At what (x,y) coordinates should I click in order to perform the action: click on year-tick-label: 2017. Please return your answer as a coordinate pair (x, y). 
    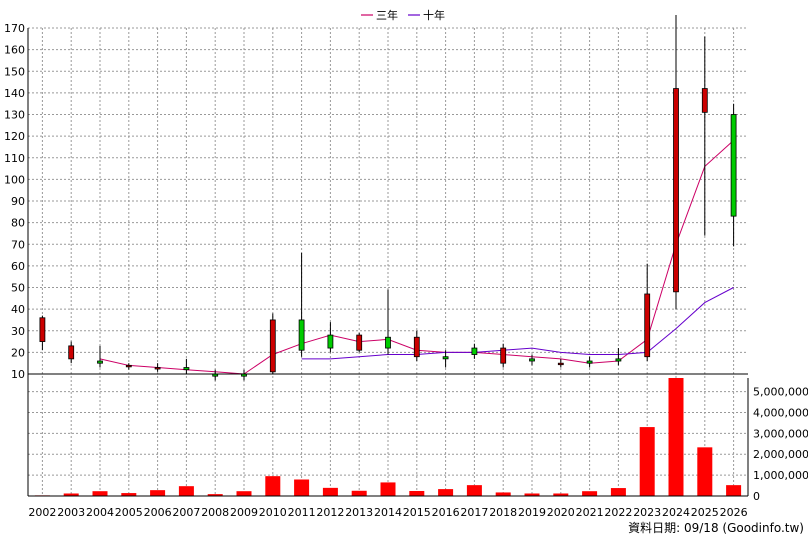
    Looking at the image, I should click on (474, 512).